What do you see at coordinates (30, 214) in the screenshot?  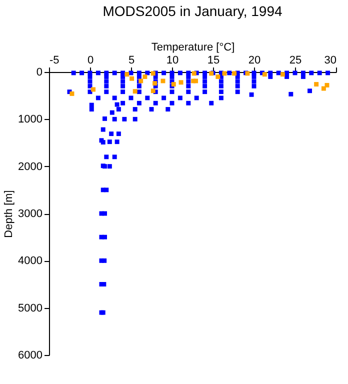 I see `y-tick-label: 3000` at bounding box center [30, 214].